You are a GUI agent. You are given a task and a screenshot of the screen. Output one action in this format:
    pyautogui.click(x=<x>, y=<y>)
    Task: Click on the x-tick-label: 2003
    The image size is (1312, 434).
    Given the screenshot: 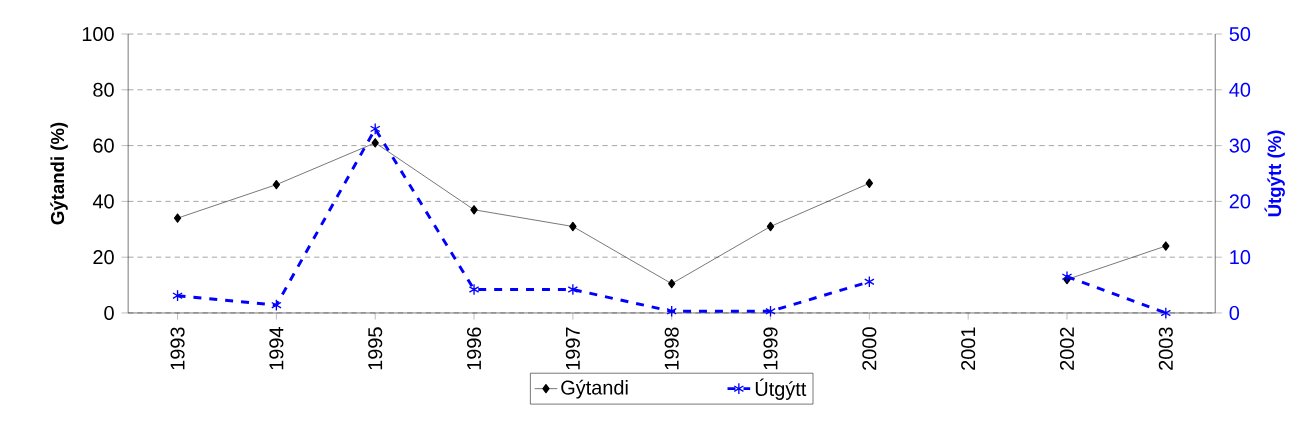 What is the action you would take?
    pyautogui.click(x=1165, y=348)
    